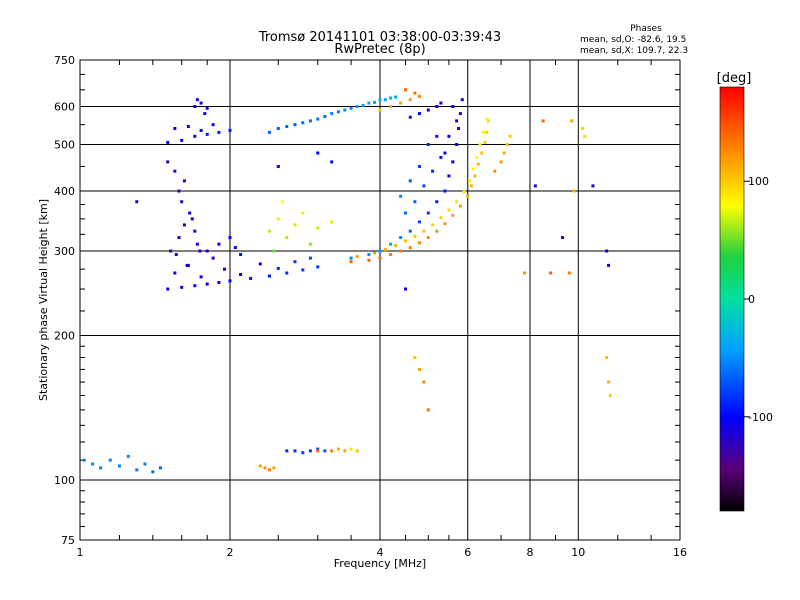  I want to click on x-tick-label: 2, so click(230, 552).